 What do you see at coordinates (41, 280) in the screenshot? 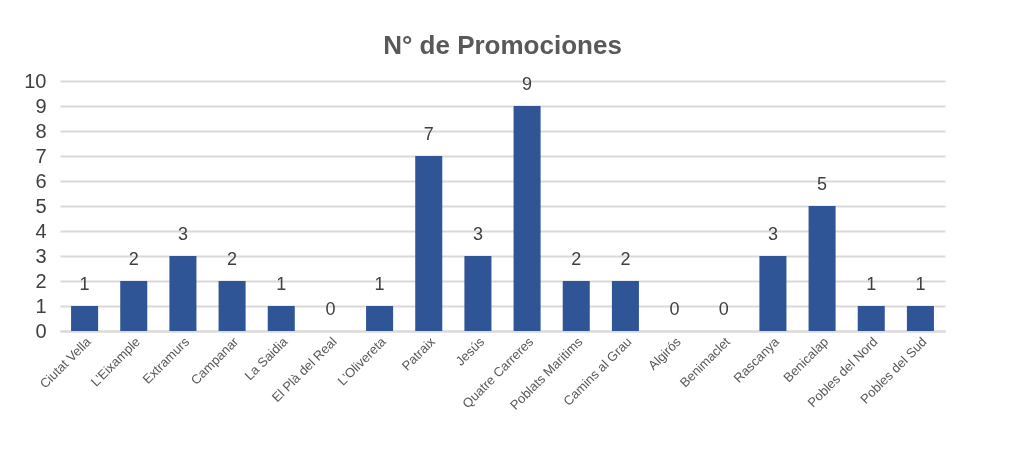
I see `y-tick-label: 2` at bounding box center [41, 280].